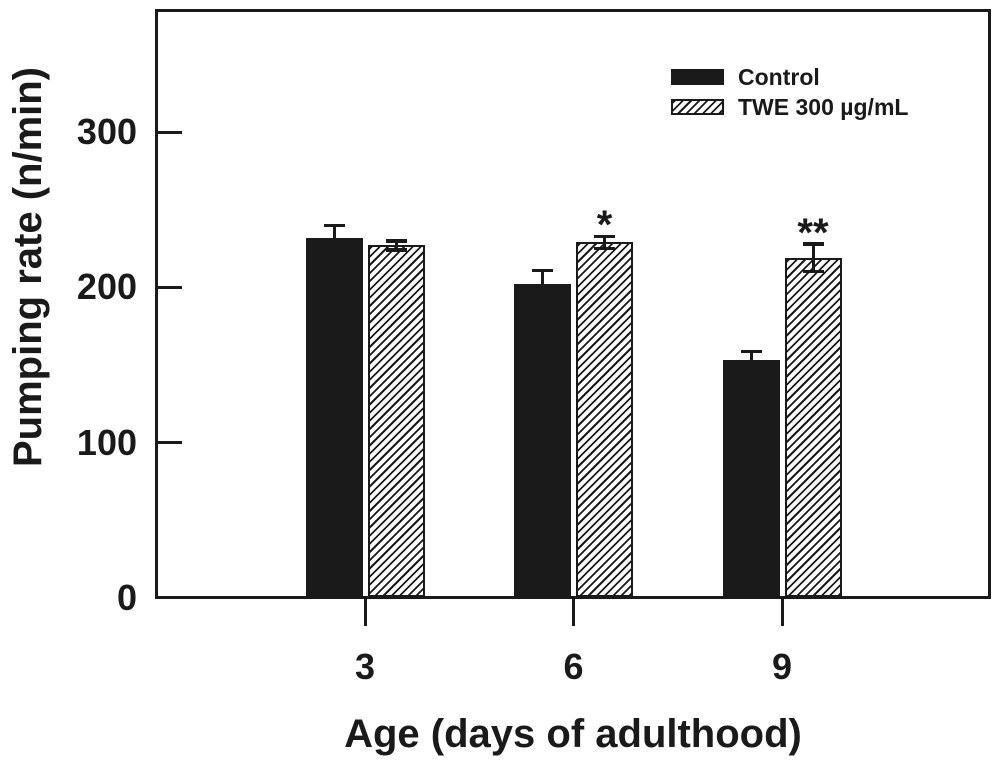 The height and width of the screenshot is (775, 1000). I want to click on error-bar-twe-day6-cap-top, so click(604, 236).